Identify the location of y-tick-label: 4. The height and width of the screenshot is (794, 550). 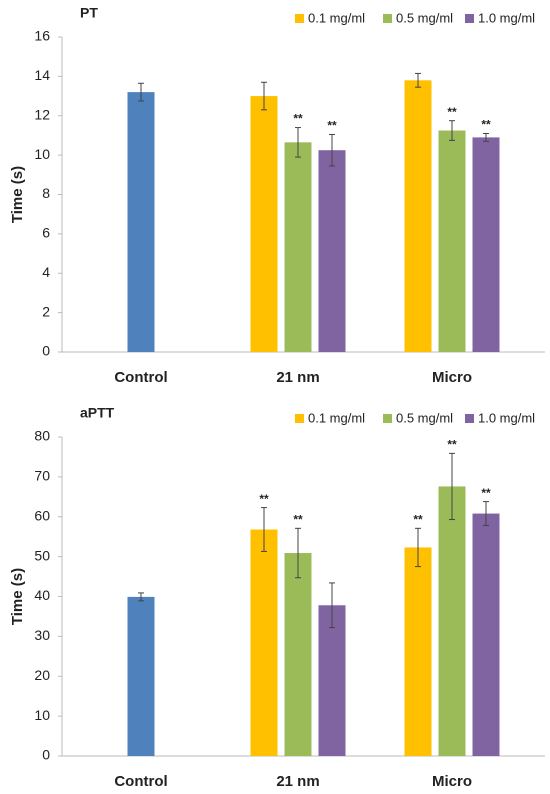
(46, 272).